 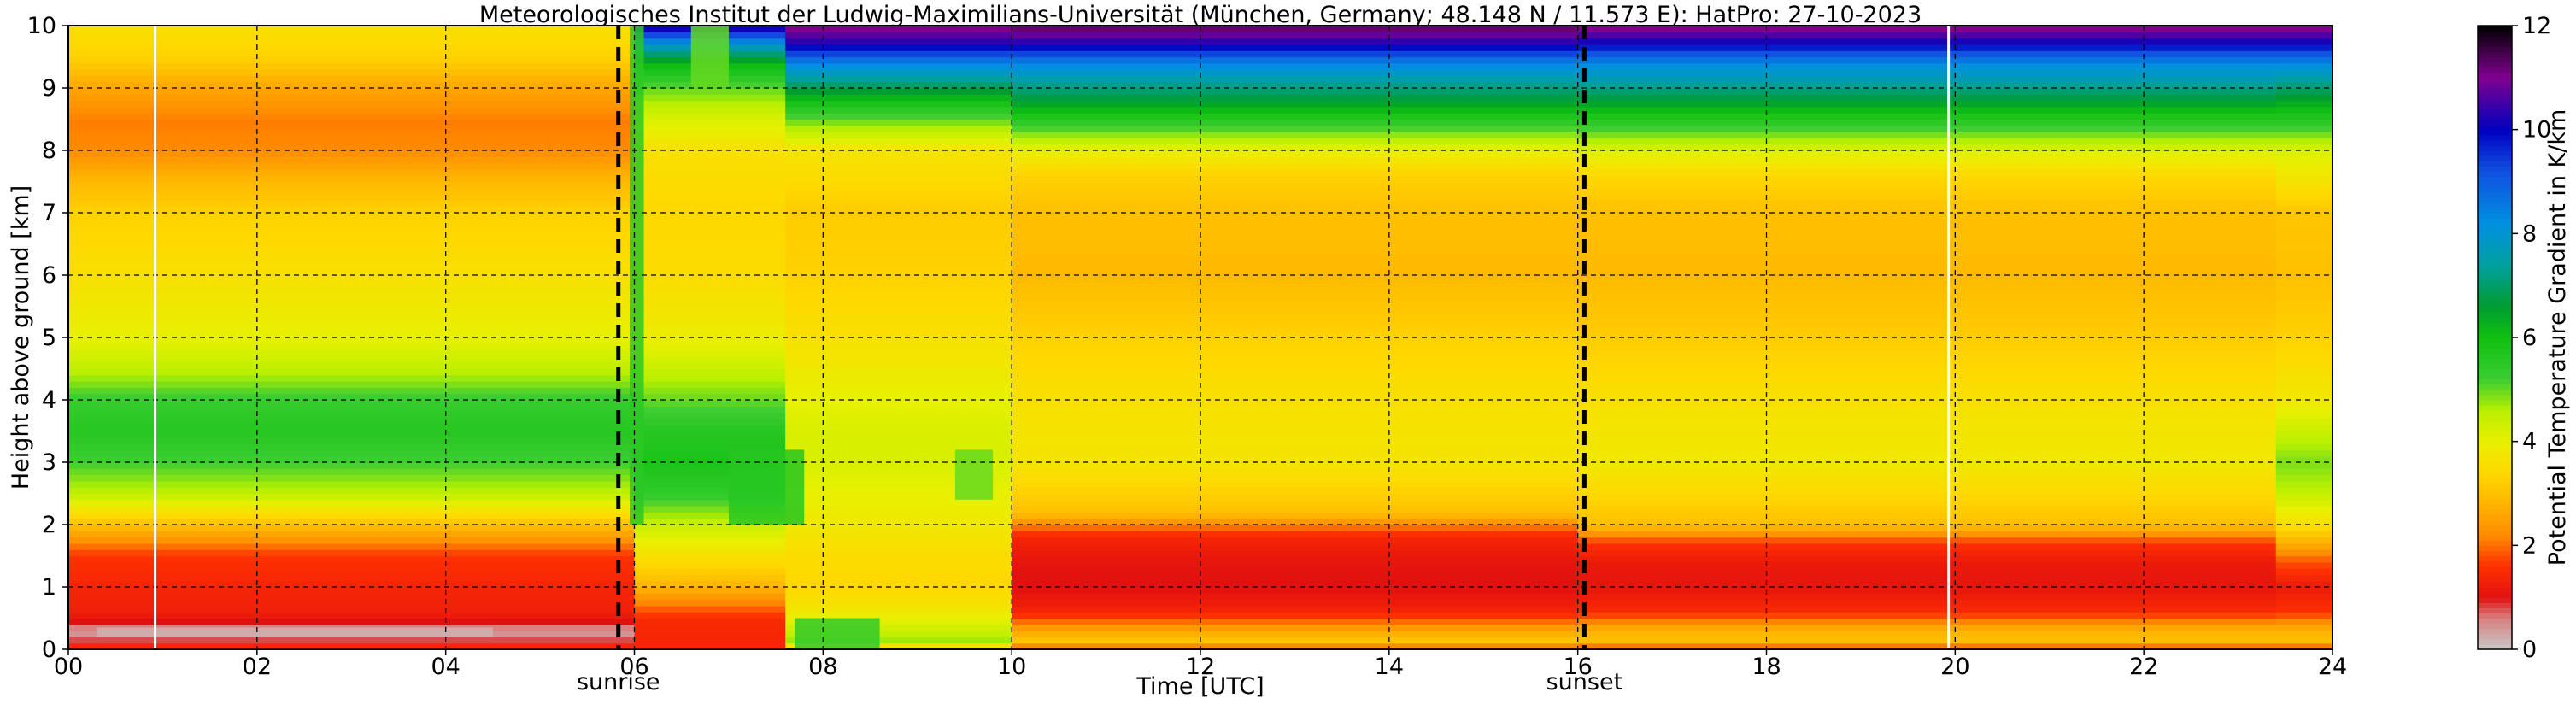 What do you see at coordinates (2529, 442) in the screenshot?
I see `colorbar-tick-label: 4` at bounding box center [2529, 442].